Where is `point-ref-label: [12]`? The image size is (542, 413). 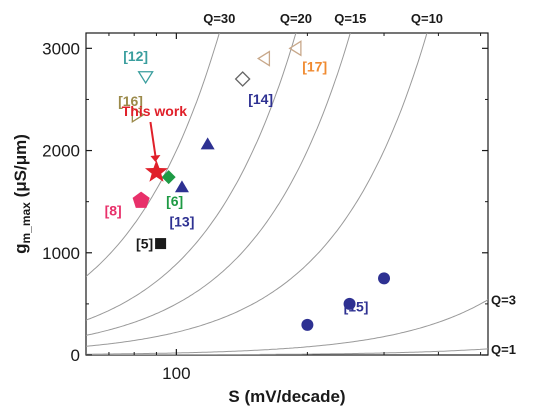 point-ref-label: [12] is located at coordinates (135, 56).